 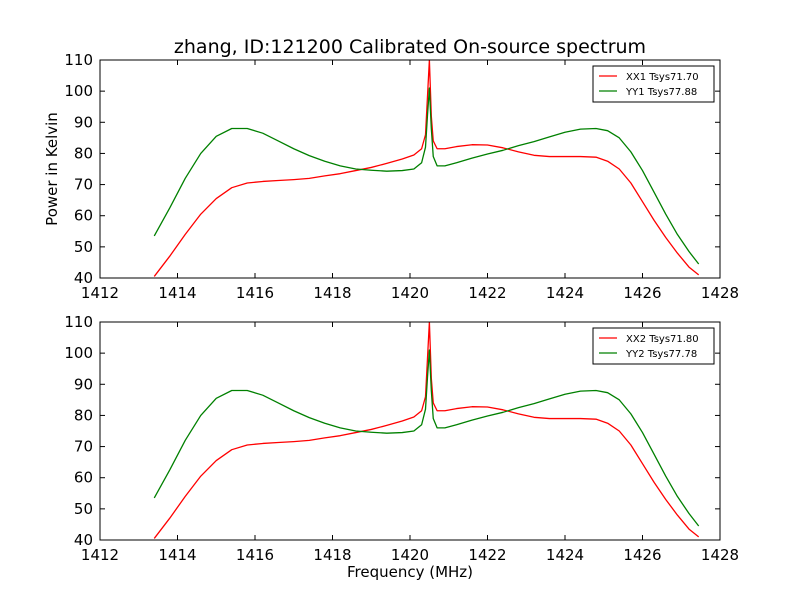 What do you see at coordinates (662, 339) in the screenshot?
I see `legend-label-1: XX2 Tsys71.80` at bounding box center [662, 339].